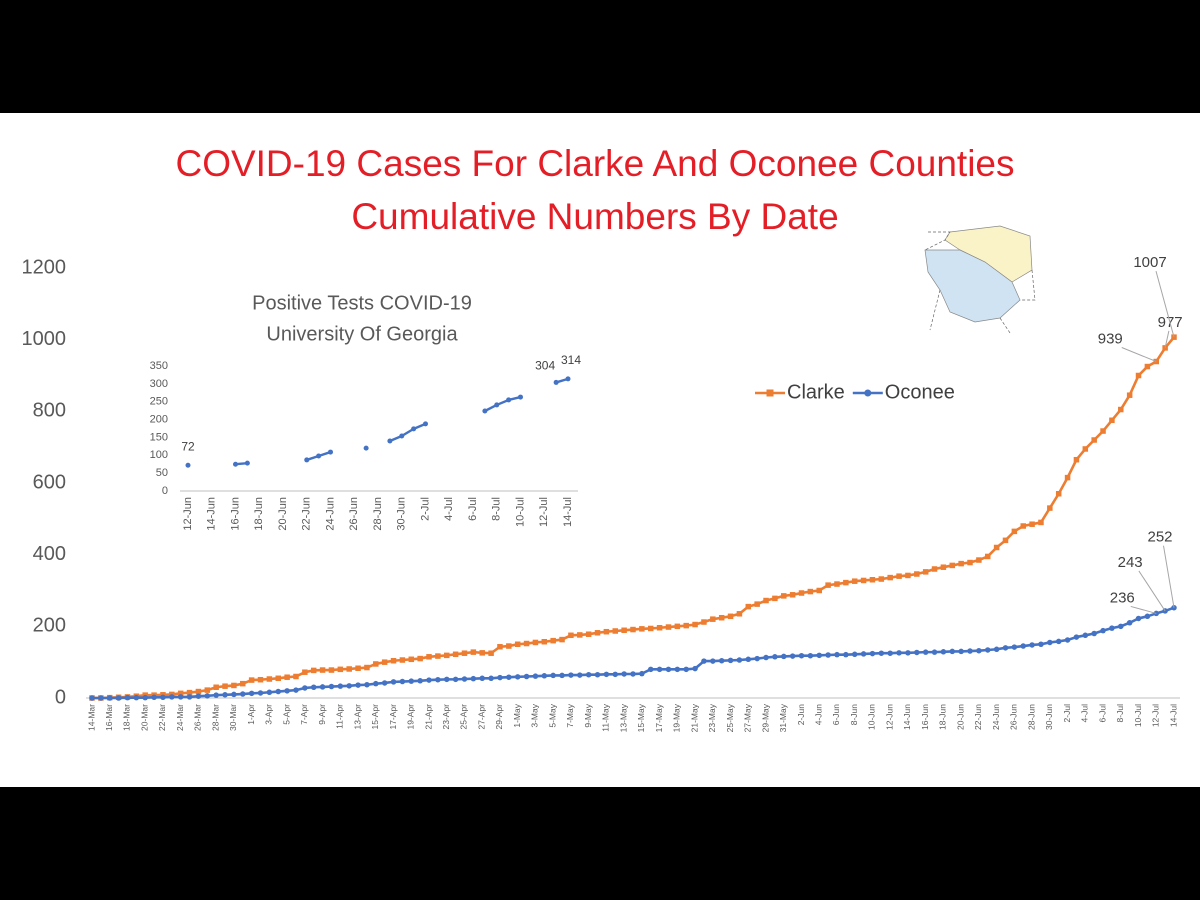  Describe the element at coordinates (1102, 713) in the screenshot. I see `x-tick-label: 6-Jul` at that location.